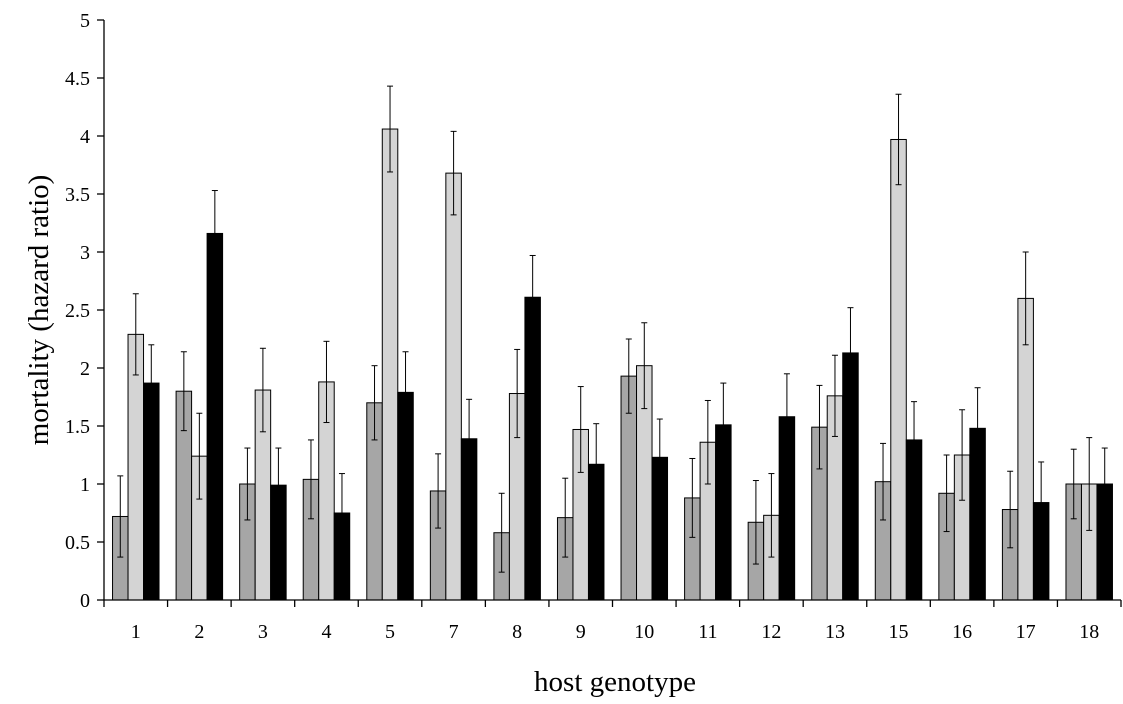 Image resolution: width=1123 pixels, height=704 pixels. What do you see at coordinates (77, 79) in the screenshot?
I see `y-tick-label: 4.5` at bounding box center [77, 79].